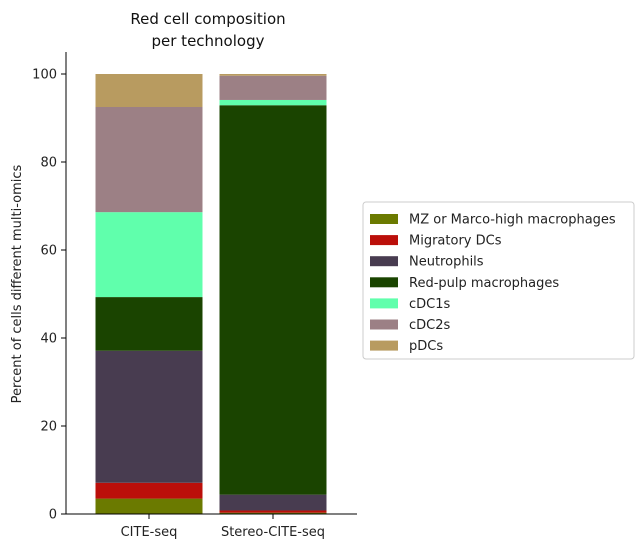 Image resolution: width=644 pixels, height=548 pixels. What do you see at coordinates (455, 241) in the screenshot?
I see `legend-label: Migratory DCs` at bounding box center [455, 241].